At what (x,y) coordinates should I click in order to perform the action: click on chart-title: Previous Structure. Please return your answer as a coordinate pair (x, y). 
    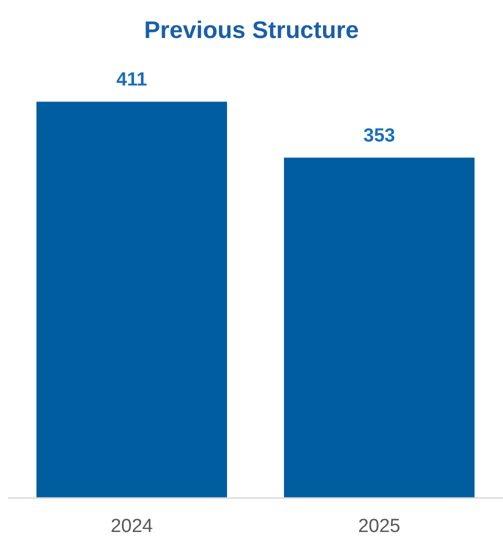
    Looking at the image, I should click on (251, 30).